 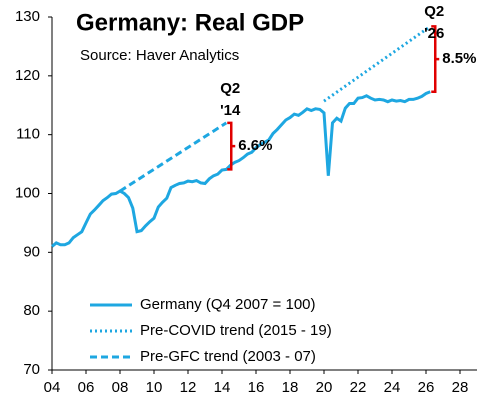 What do you see at coordinates (31, 369) in the screenshot?
I see `y-tick-label: 70` at bounding box center [31, 369].